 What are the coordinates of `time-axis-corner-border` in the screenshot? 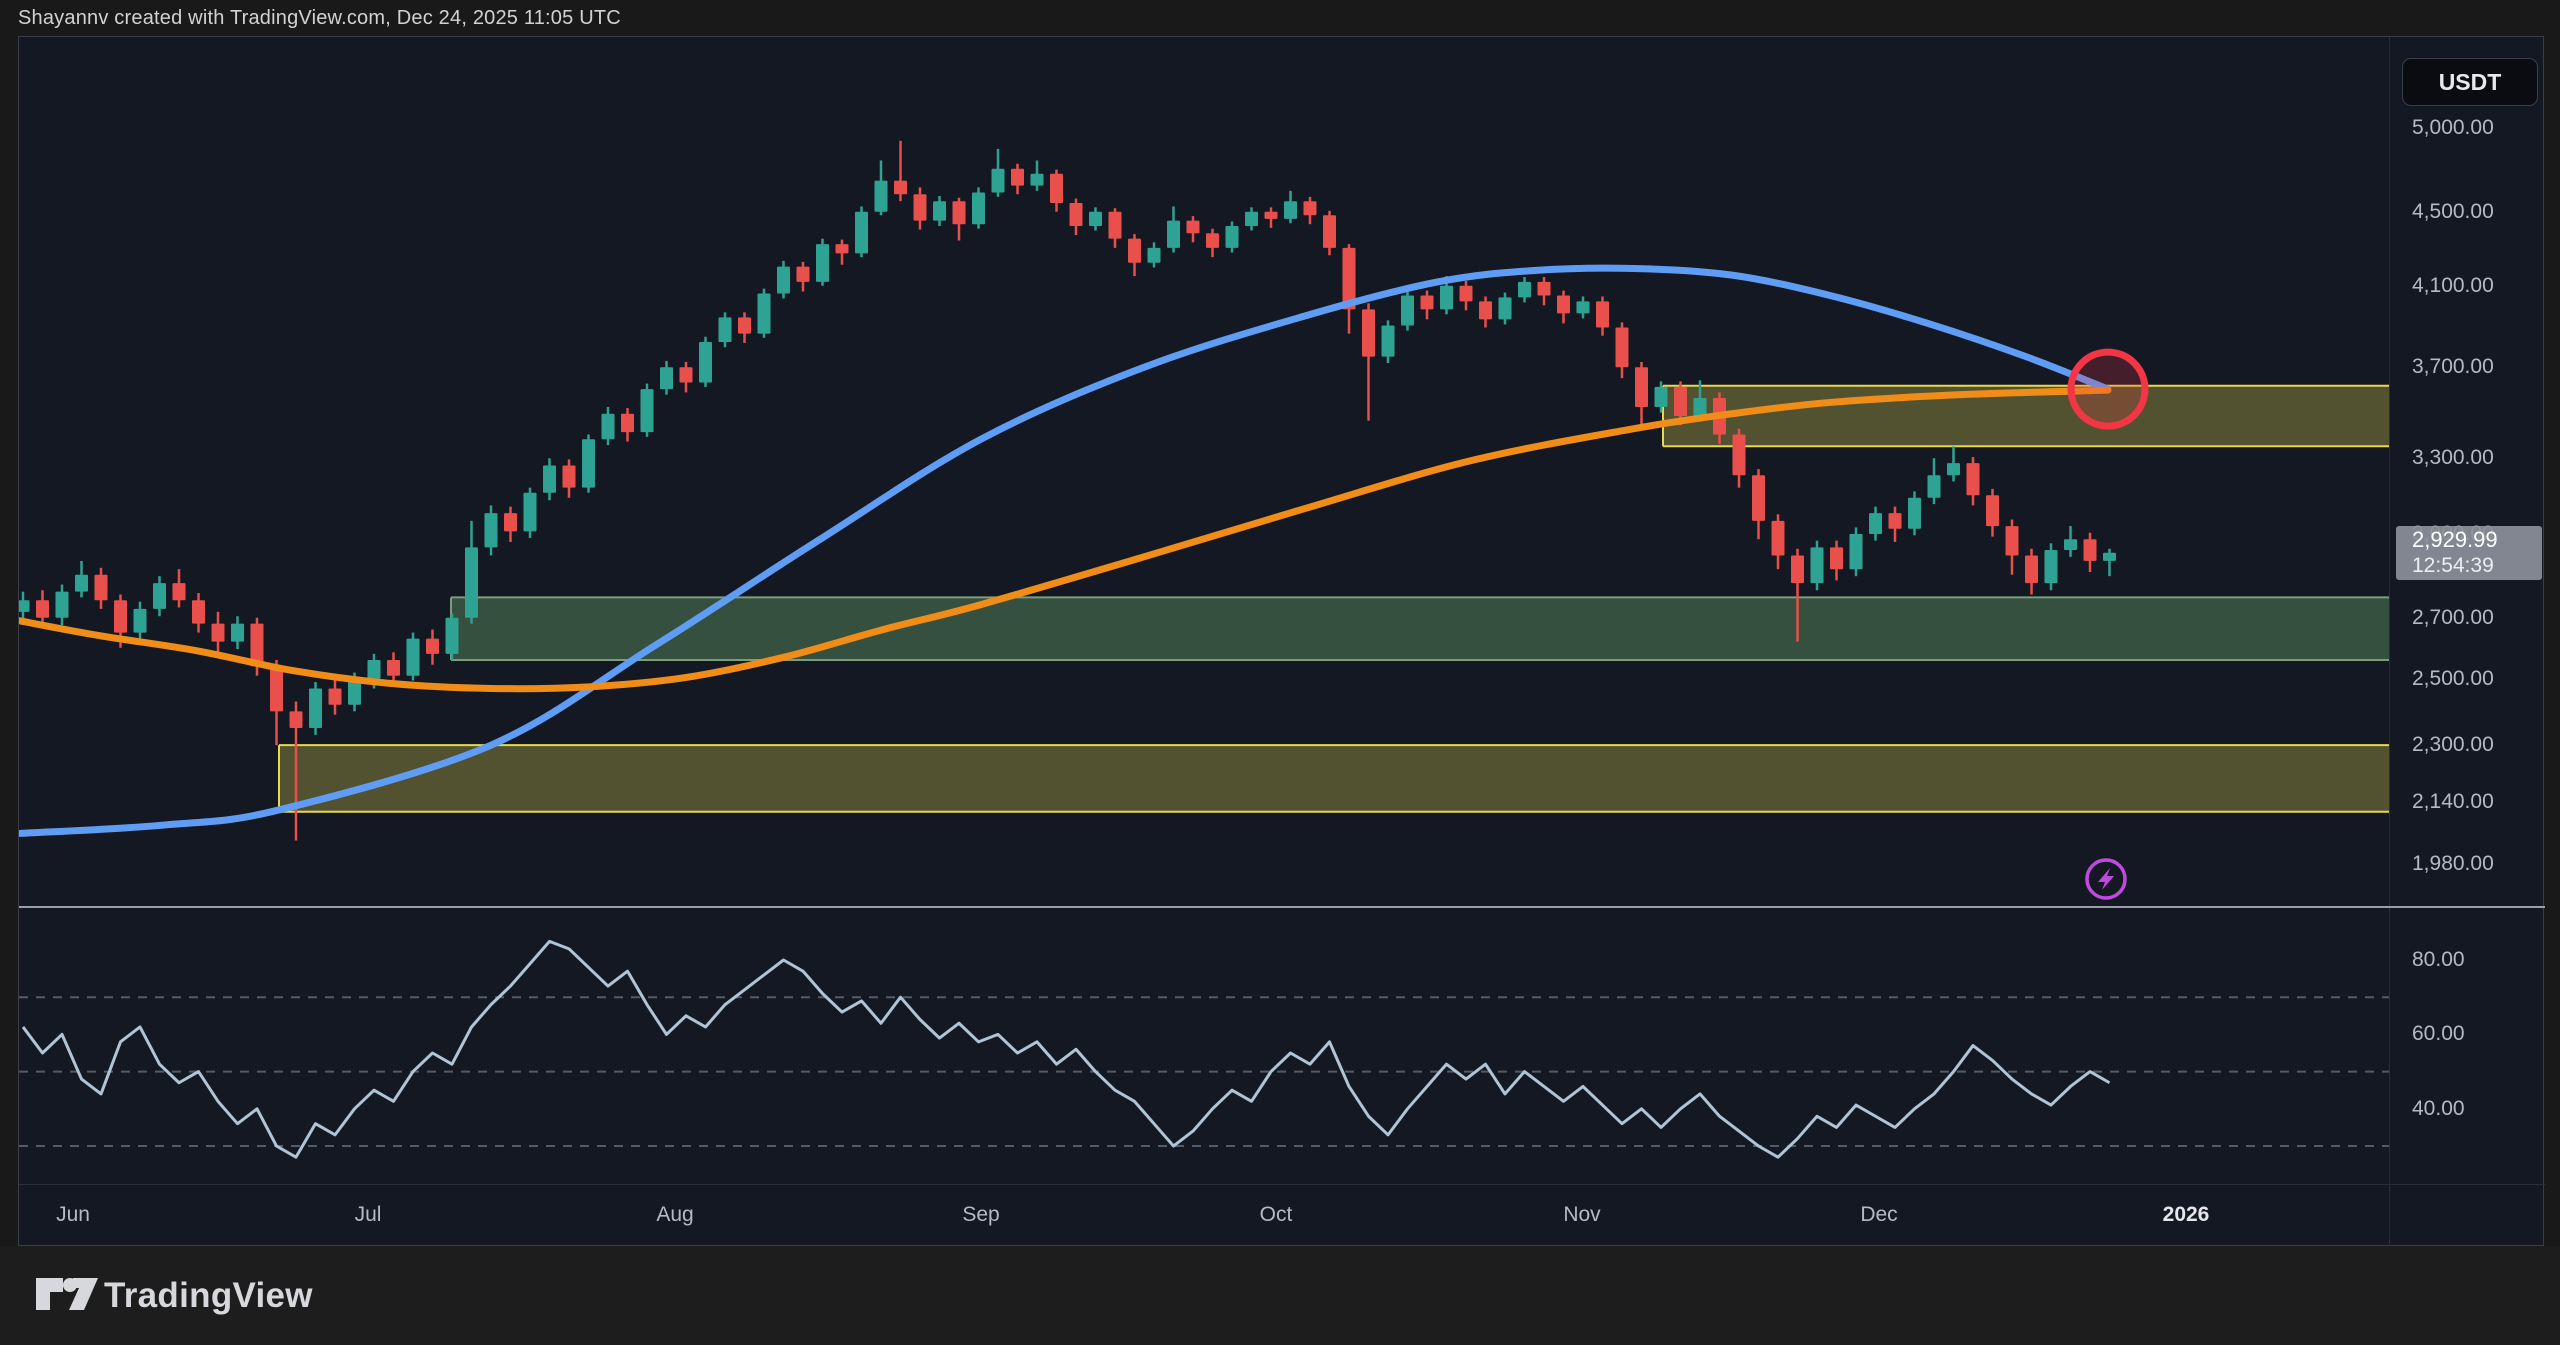 It's located at (2389, 1216).